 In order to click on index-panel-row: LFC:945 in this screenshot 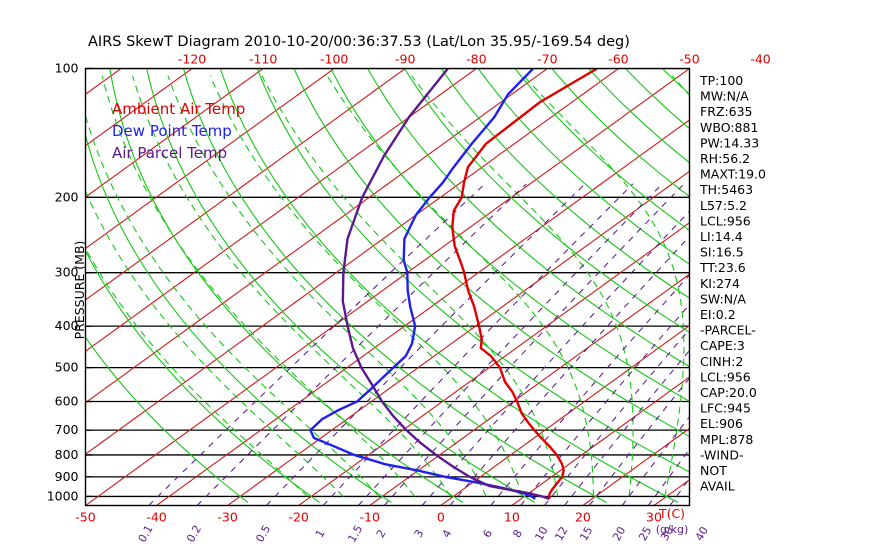, I will do `click(725, 408)`.